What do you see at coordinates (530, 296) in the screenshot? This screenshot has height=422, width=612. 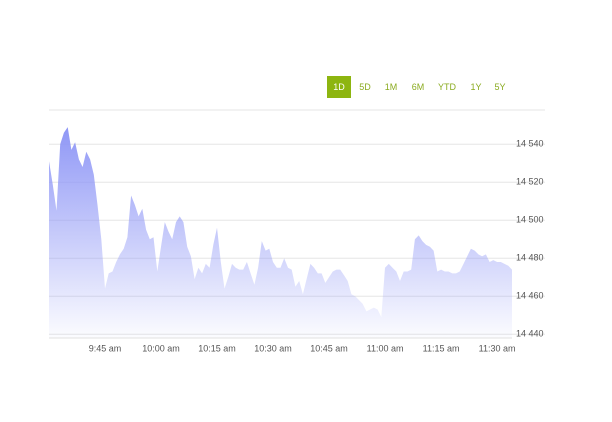 I see `y-tick-label: 14 460` at bounding box center [530, 296].